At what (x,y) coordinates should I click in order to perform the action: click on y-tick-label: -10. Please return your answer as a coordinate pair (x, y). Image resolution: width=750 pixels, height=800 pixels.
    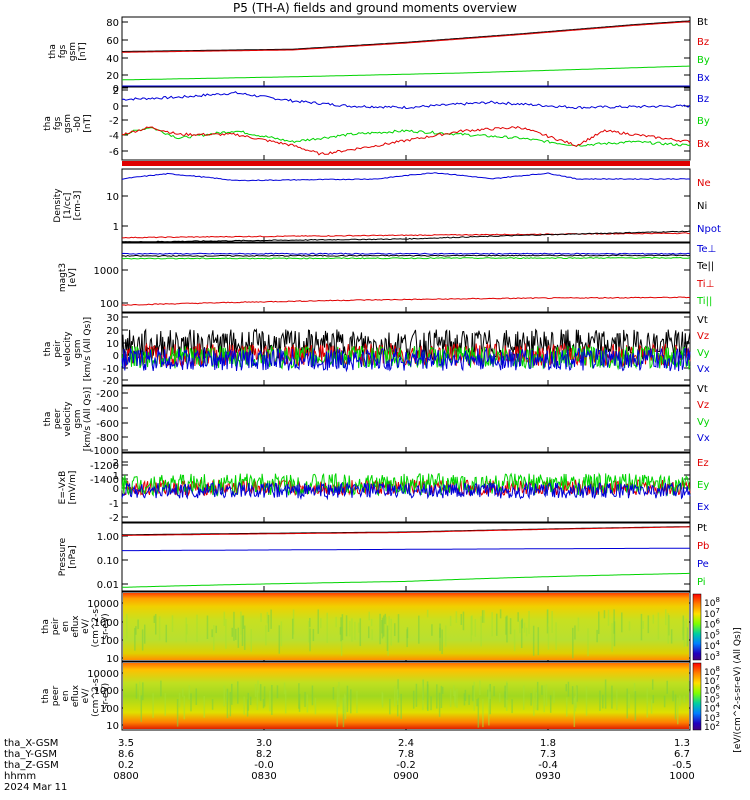
    Looking at the image, I should click on (111, 369).